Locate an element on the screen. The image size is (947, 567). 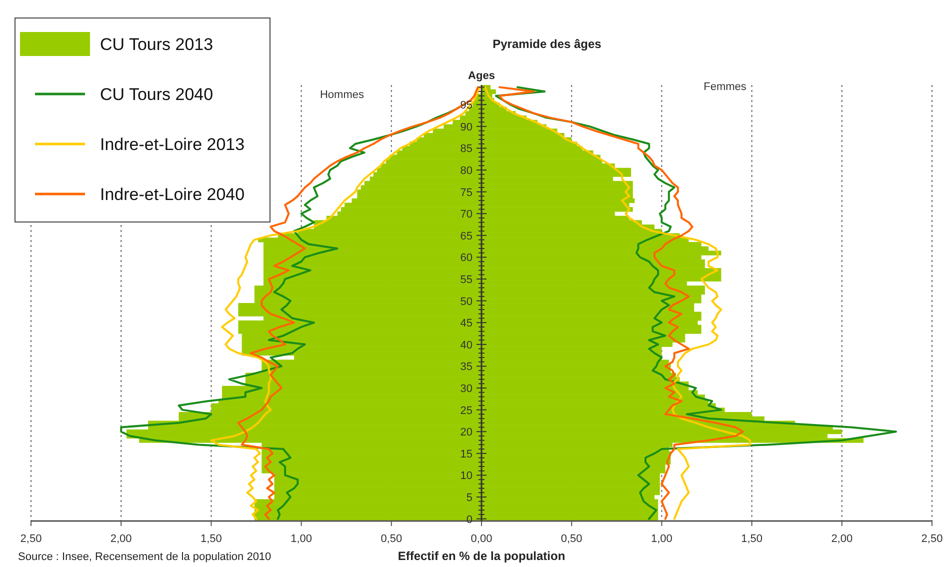
y-tick-label: 45 is located at coordinates (466, 324).